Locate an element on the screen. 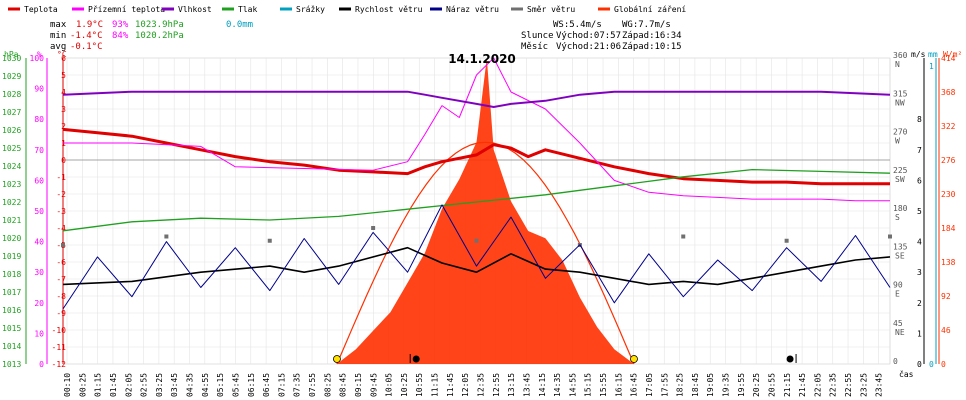 The width and height of the screenshot is (966, 400). x-tick-32: 14:35 is located at coordinates (557, 385).